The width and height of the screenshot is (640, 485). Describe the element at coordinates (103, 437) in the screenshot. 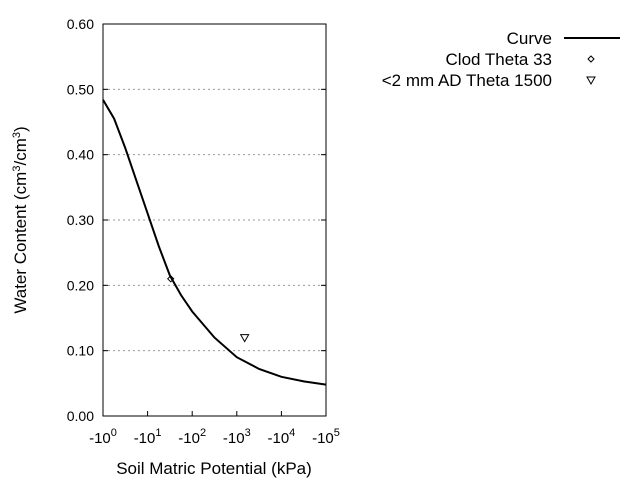

I see `x-tick-label: -100` at that location.